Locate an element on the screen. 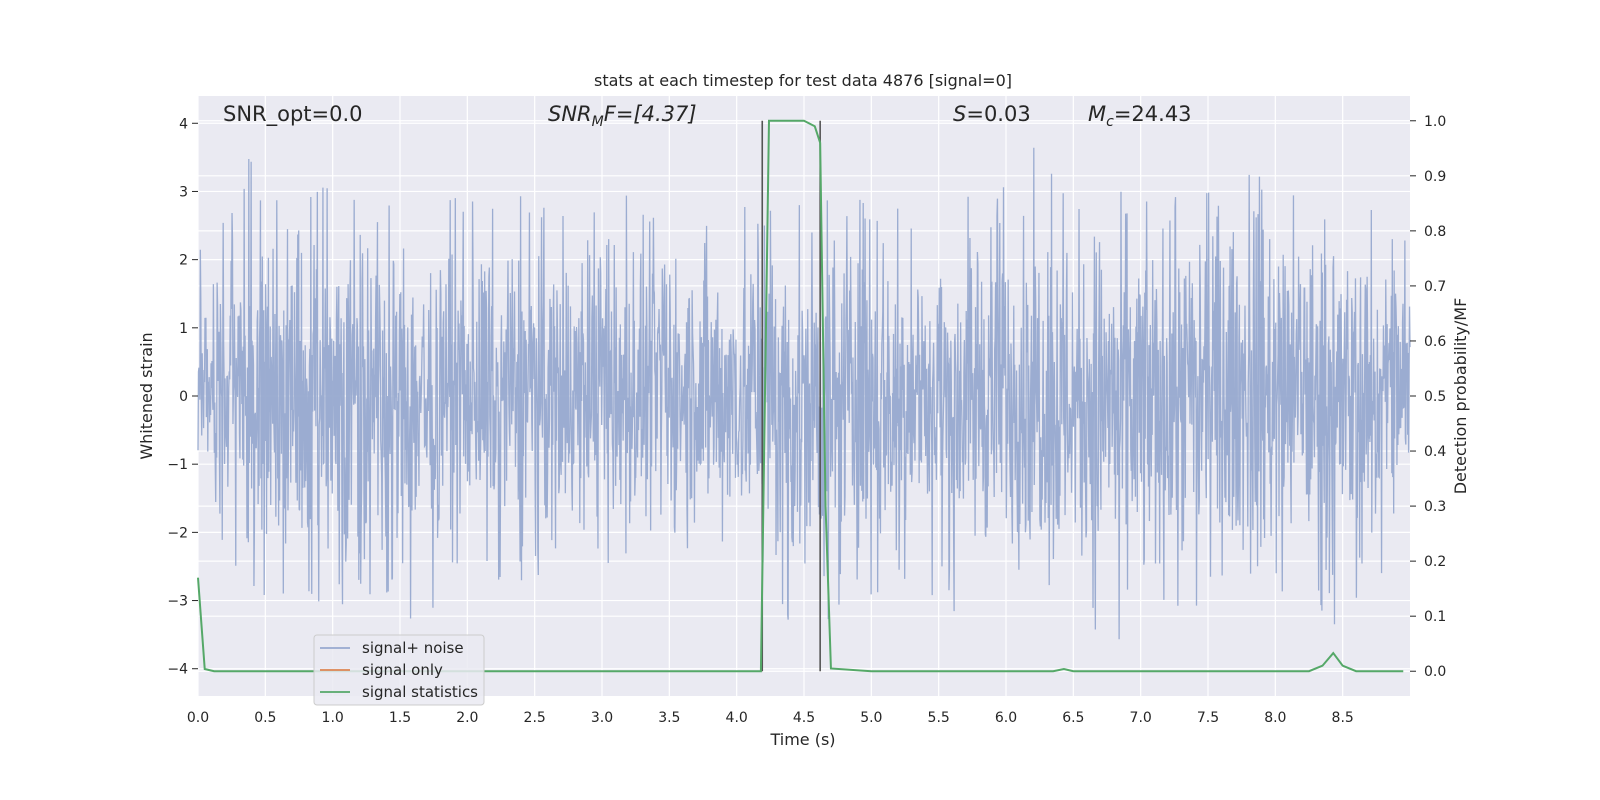 The height and width of the screenshot is (800, 1600). x-tick-label: 7.0 is located at coordinates (1141, 718).